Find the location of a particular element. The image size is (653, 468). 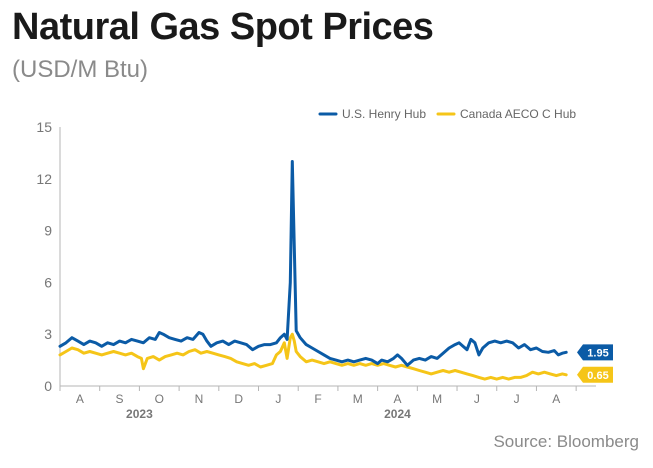

x-tick-label: D is located at coordinates (238, 399).